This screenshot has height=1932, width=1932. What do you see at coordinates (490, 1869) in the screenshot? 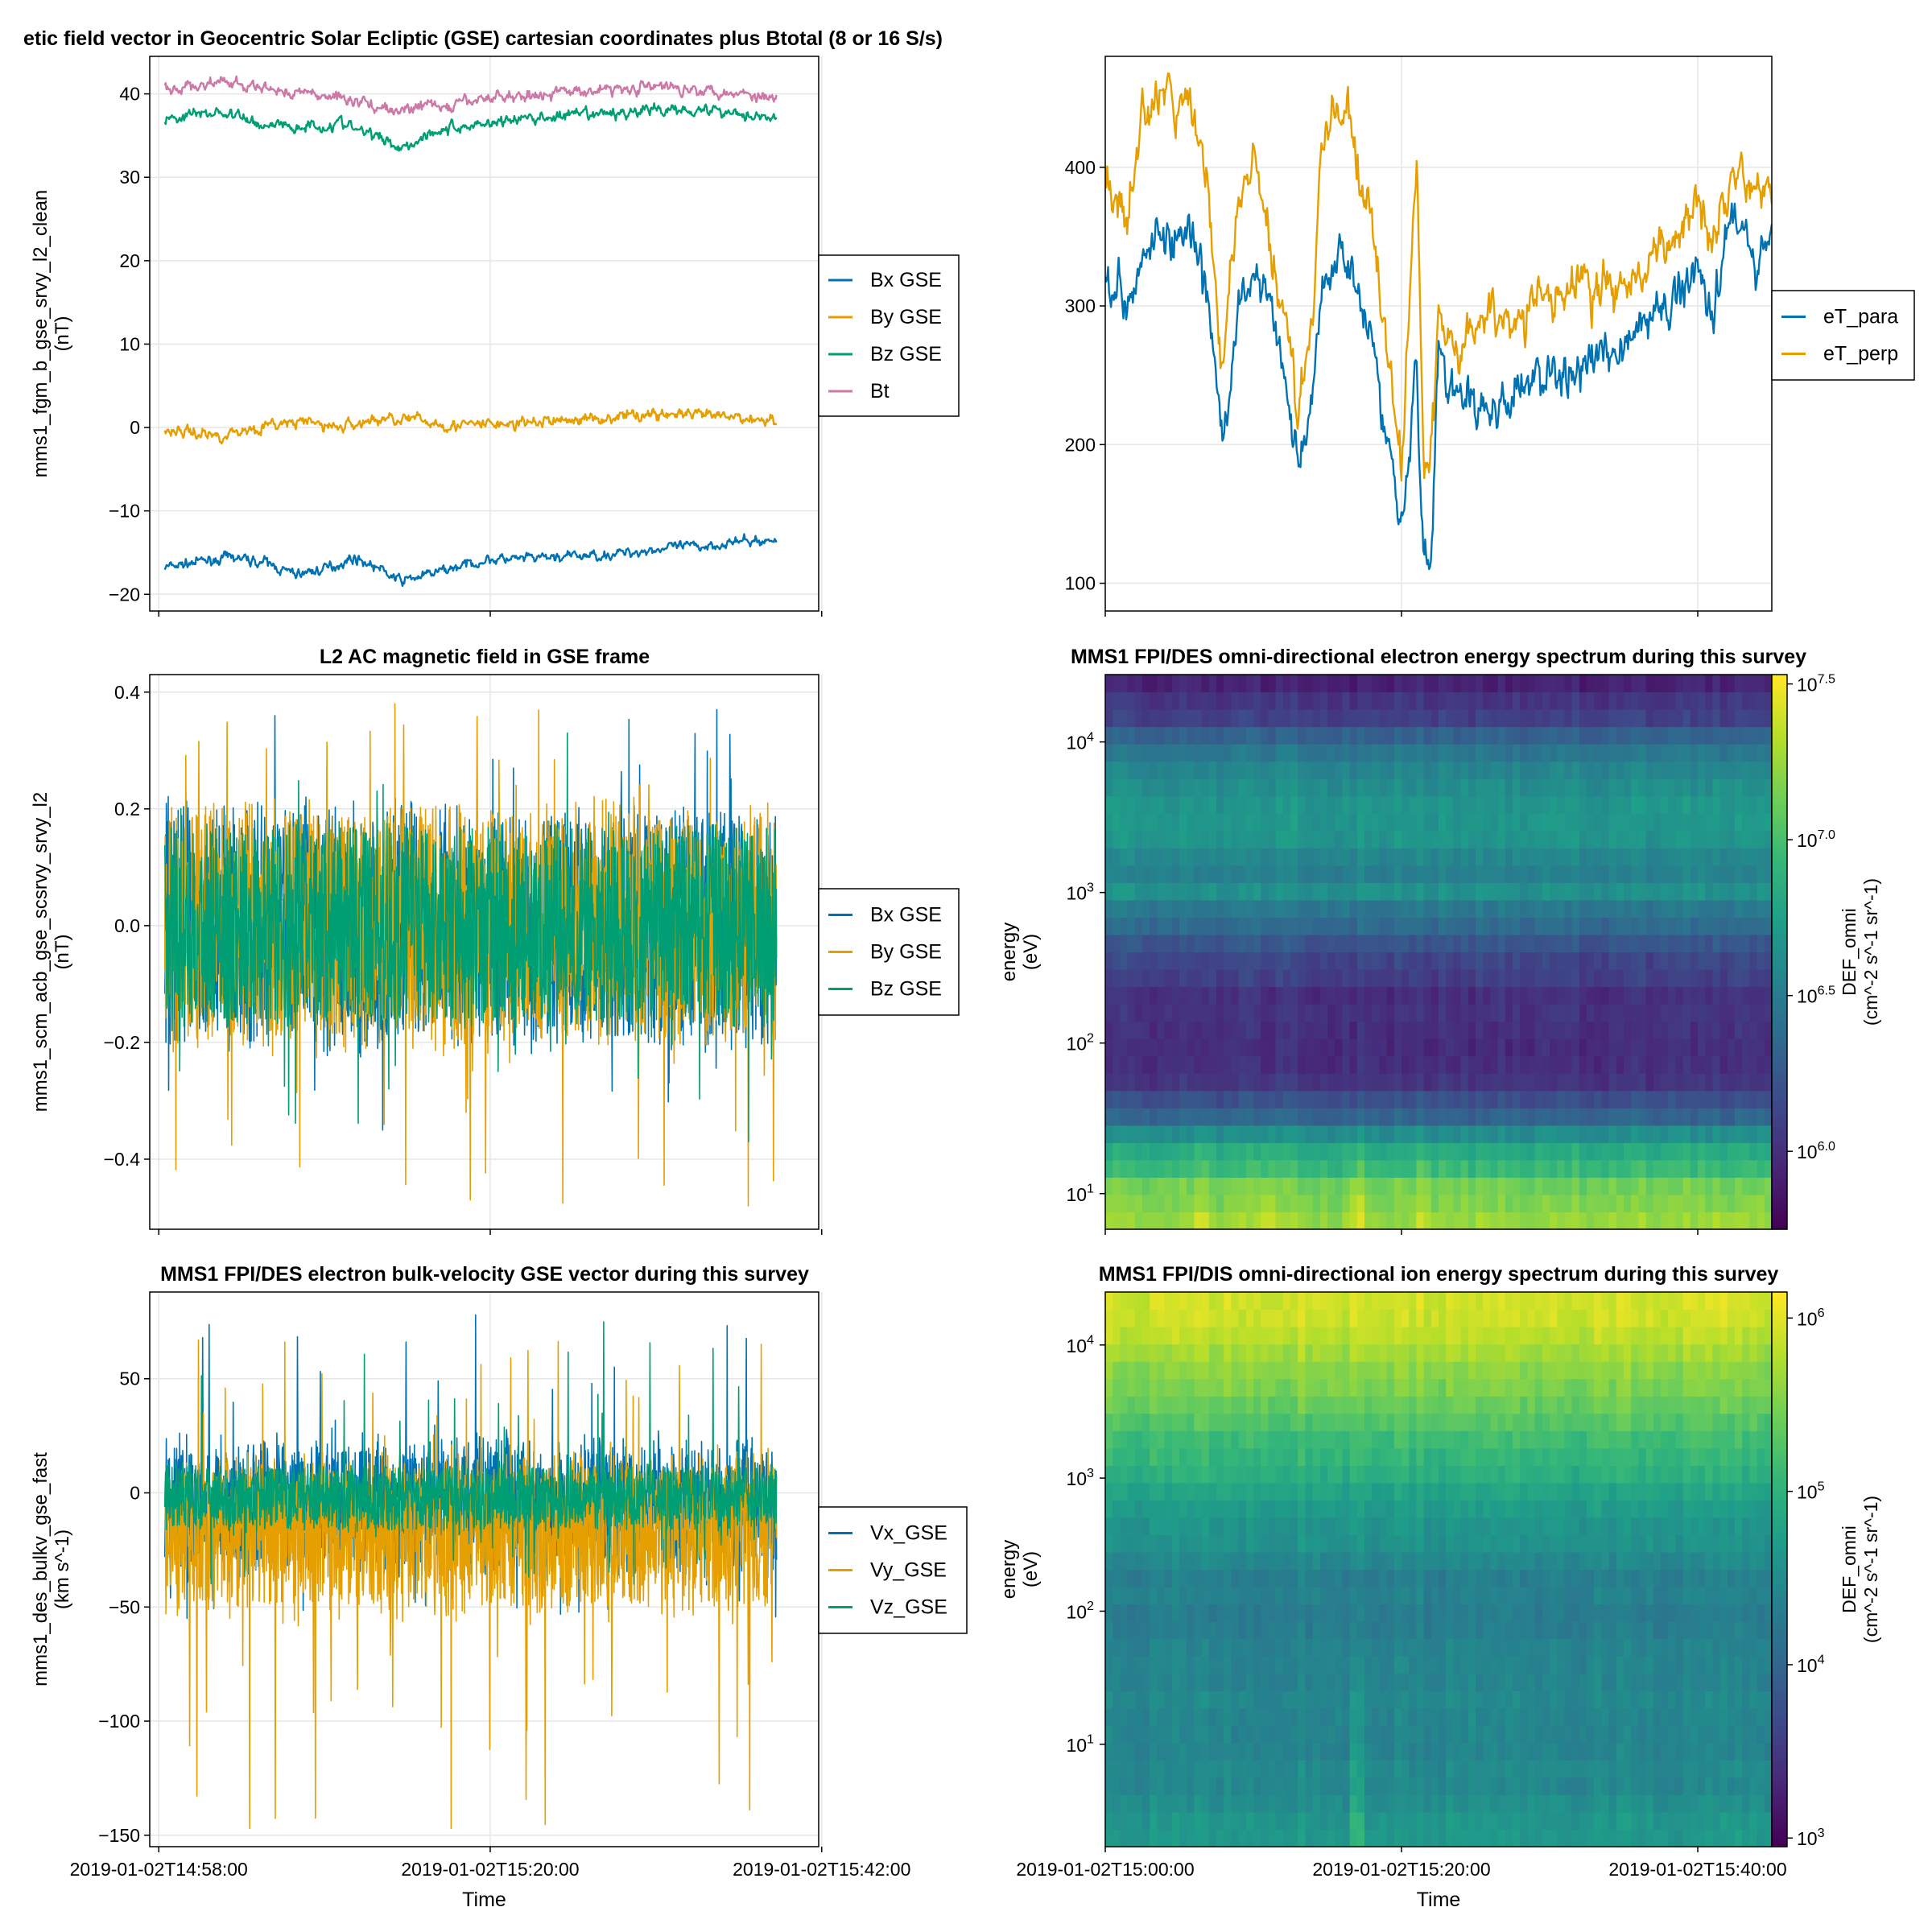
I see `x-tick-label: 2019-01-02T15:20:00` at bounding box center [490, 1869].